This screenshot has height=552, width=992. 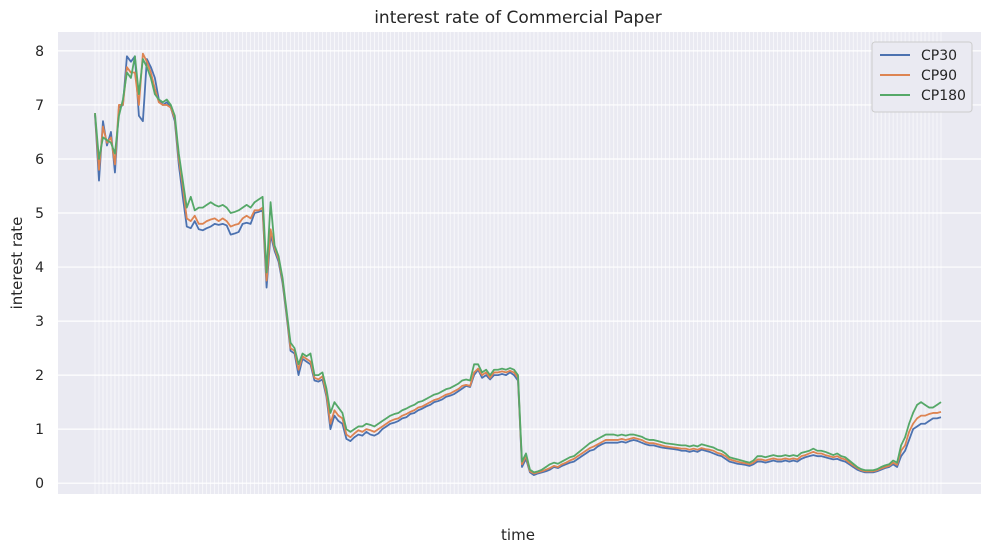 I want to click on x-axis-label: time, so click(x=518, y=535).